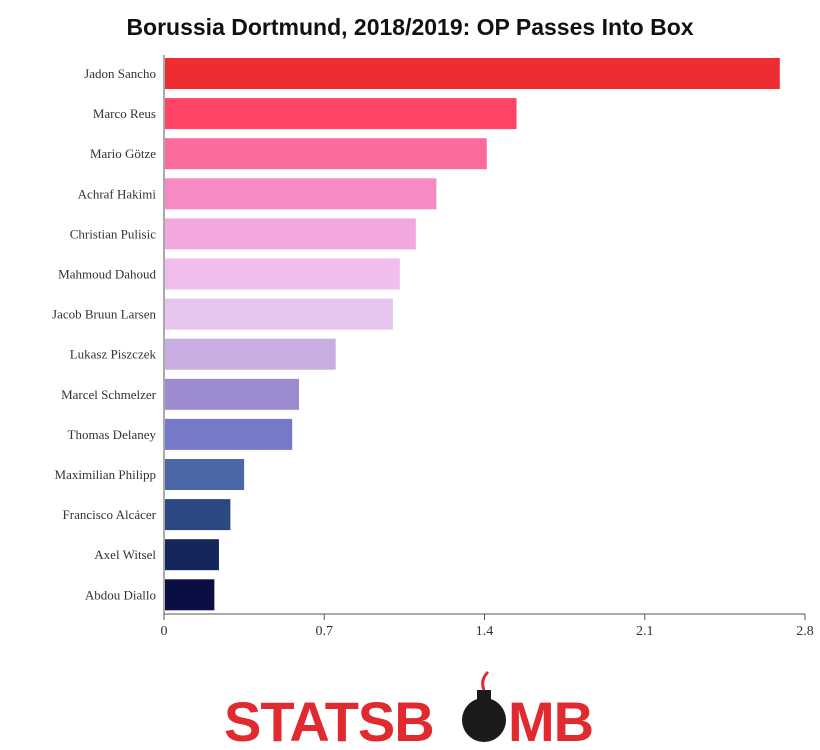 This screenshot has width=820, height=750. I want to click on category-label: Achraf Hakimi, so click(117, 193).